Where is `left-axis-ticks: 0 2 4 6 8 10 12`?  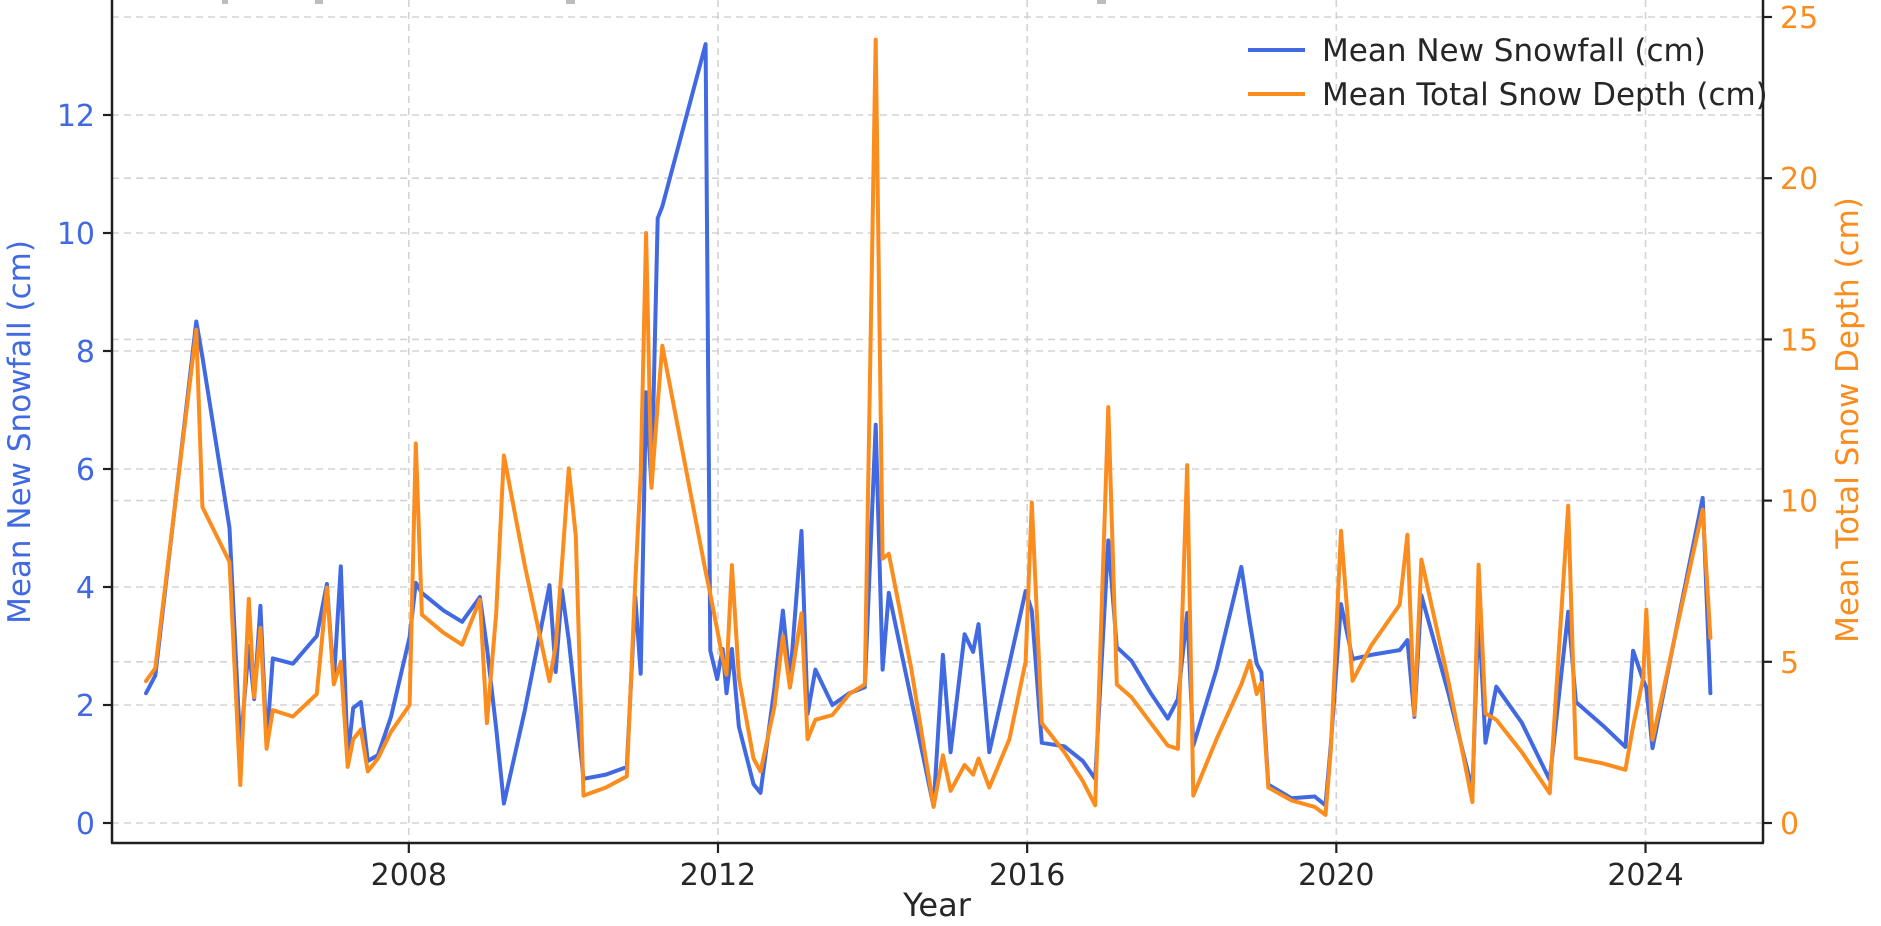 left-axis-ticks: 0 2 4 6 8 10 12 is located at coordinates (84, 470).